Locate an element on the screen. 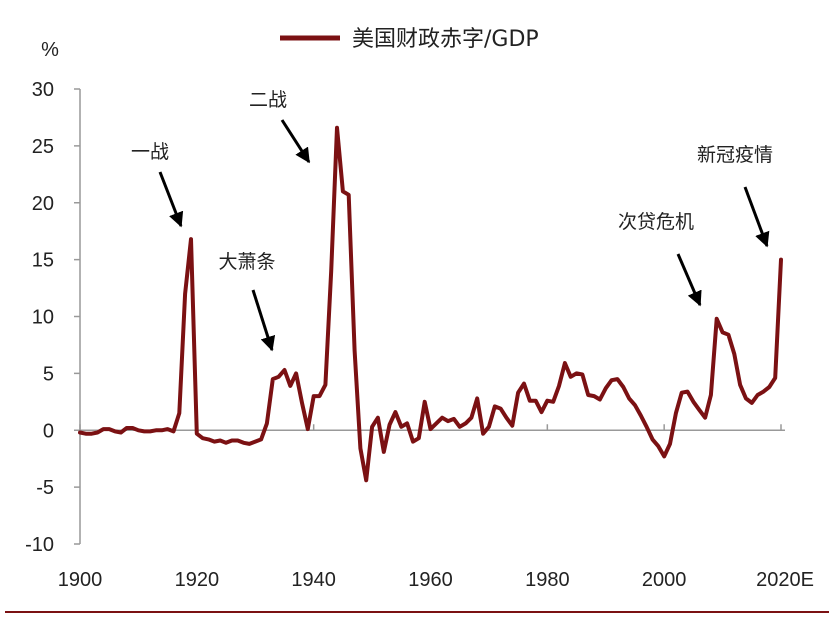  y-tick-label: 20 is located at coordinates (43, 204).